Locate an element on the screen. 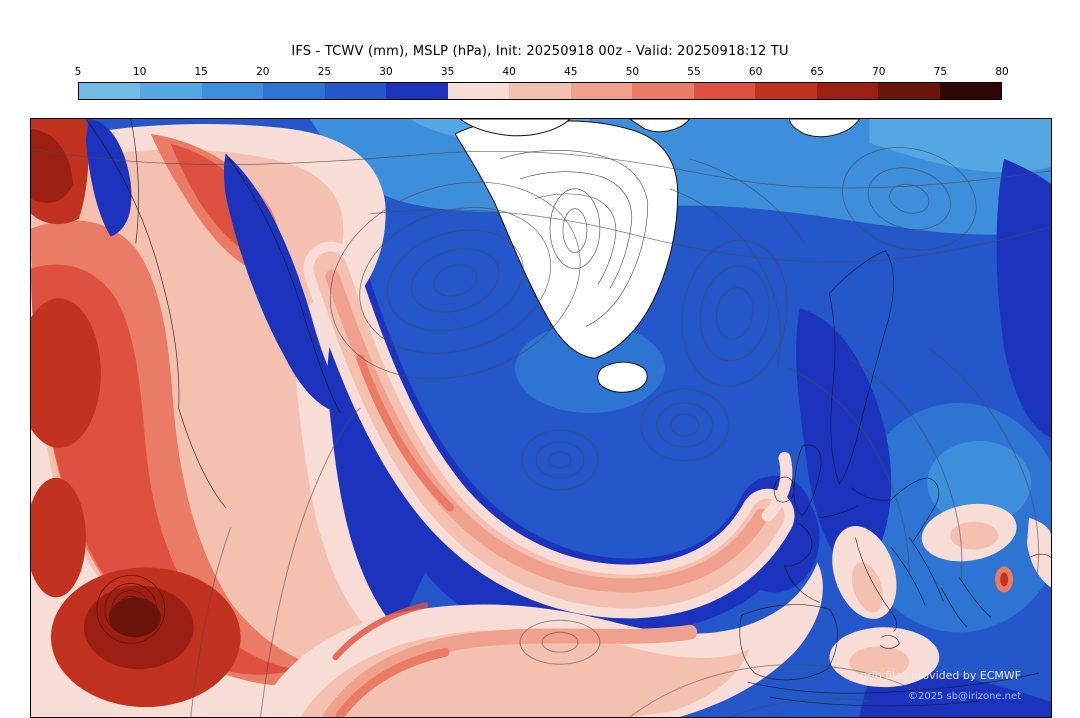  colorbar-tick: 15 is located at coordinates (201, 72).